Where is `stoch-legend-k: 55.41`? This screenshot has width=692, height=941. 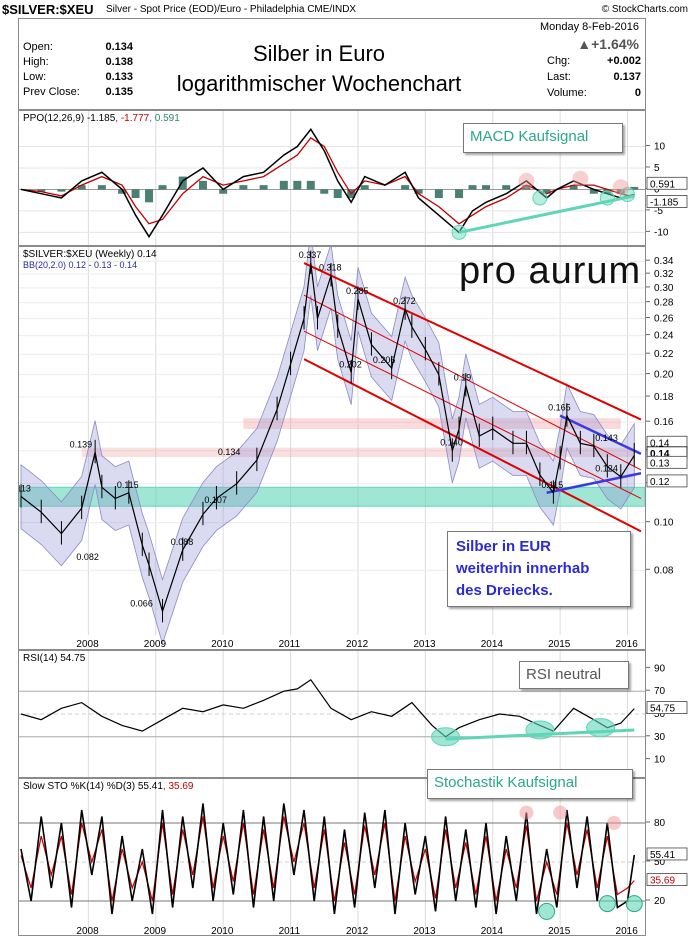 stoch-legend-k: 55.41 is located at coordinates (150, 786).